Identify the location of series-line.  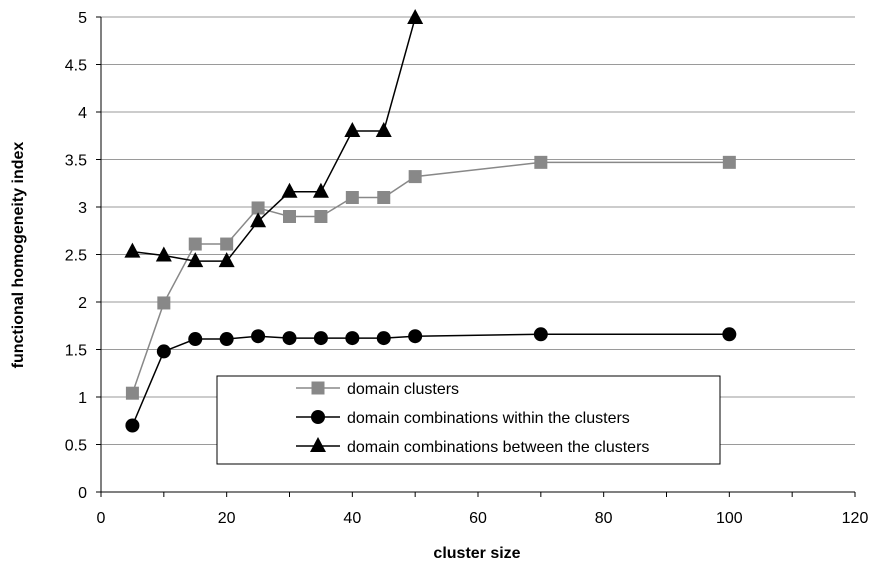
(274, 139).